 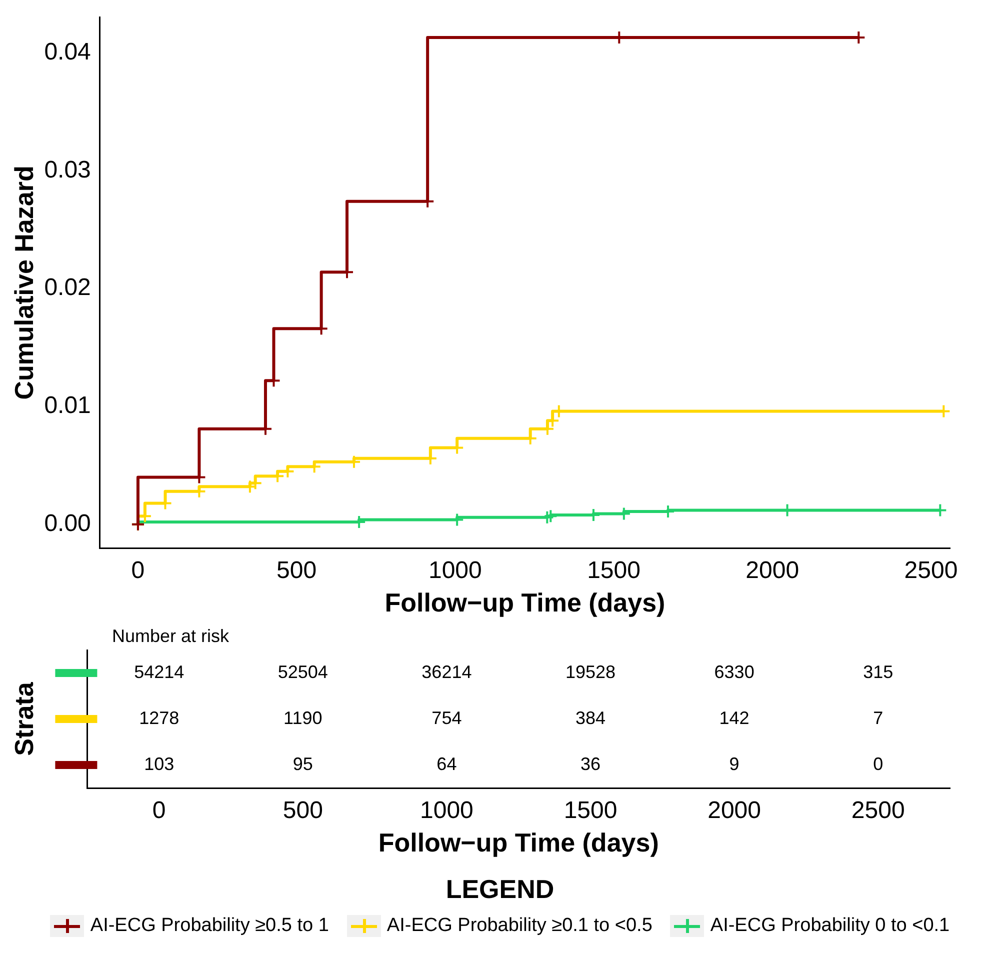 I want to click on data-label: 142, so click(x=734, y=718).